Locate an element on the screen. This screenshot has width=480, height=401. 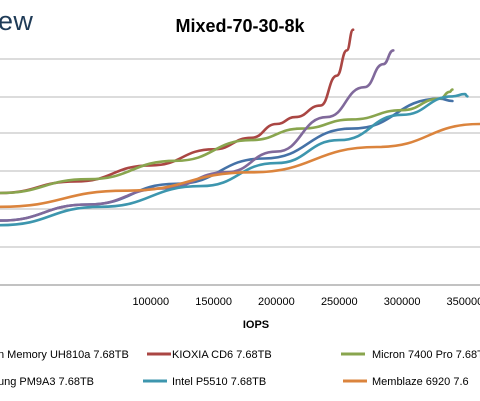
chart-title: Mixed-70-30-8k is located at coordinates (240, 26).